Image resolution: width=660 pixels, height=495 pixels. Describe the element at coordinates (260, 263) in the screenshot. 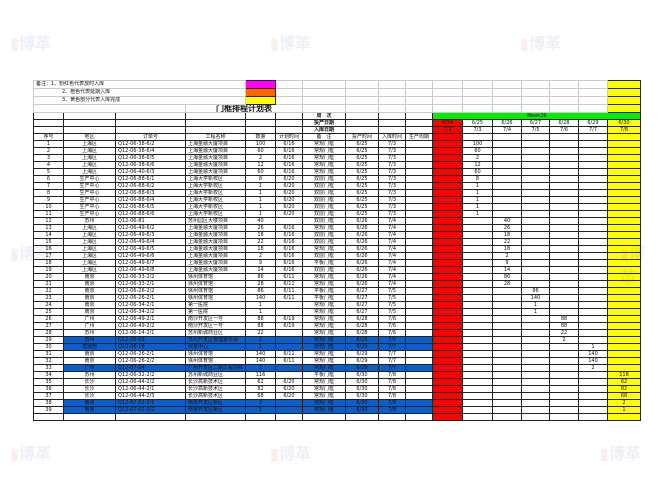

I see `cell-qty: 9` at that location.